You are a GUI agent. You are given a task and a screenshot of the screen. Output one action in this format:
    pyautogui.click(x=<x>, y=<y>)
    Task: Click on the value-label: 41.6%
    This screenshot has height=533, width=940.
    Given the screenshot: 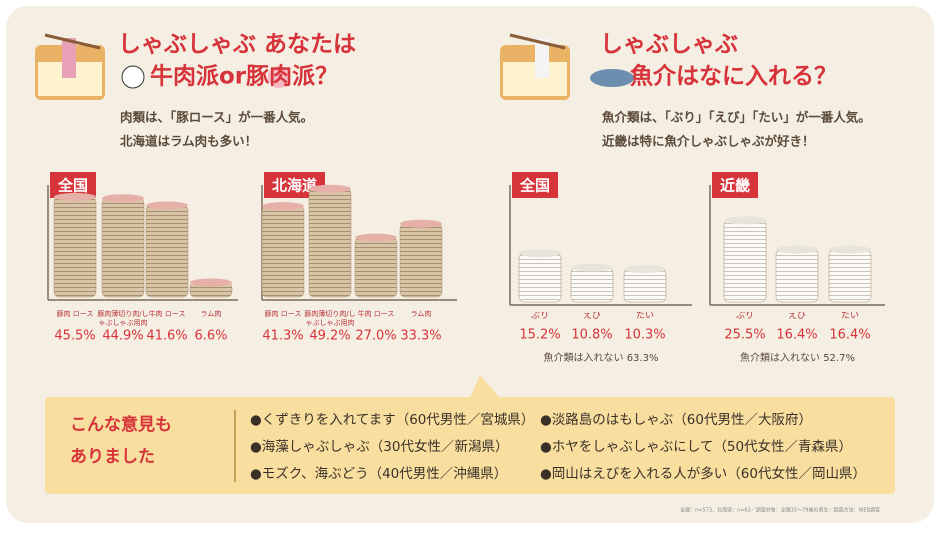 What is the action you would take?
    pyautogui.click(x=166, y=336)
    